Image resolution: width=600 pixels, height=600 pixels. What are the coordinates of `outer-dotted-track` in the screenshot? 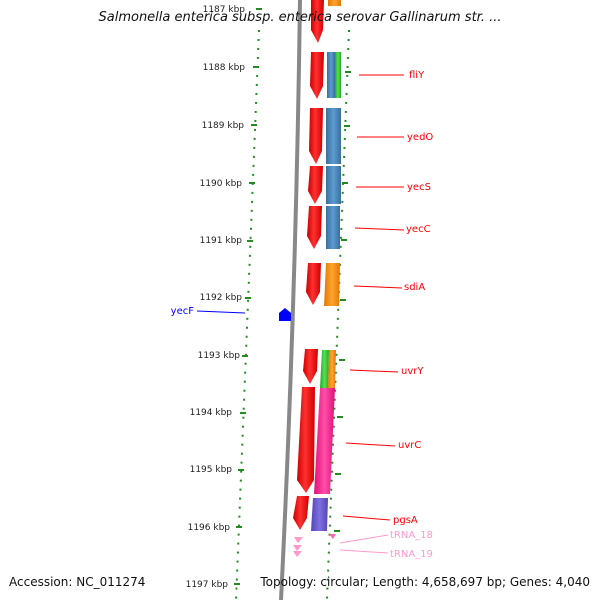 It's located at (247, 314).